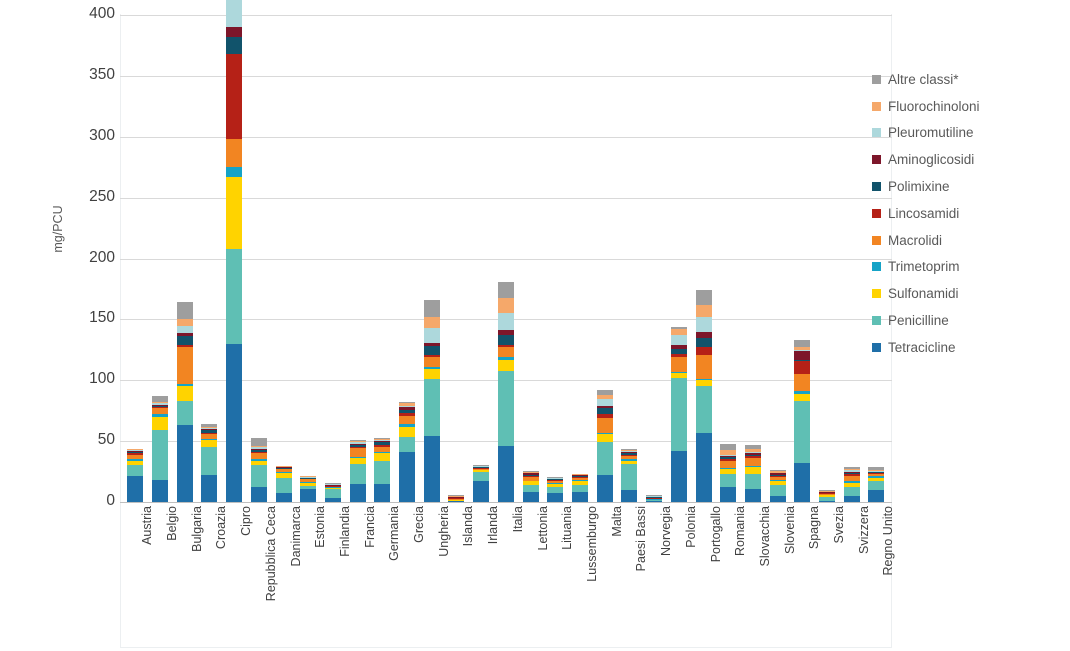  What do you see at coordinates (970, 213) in the screenshot?
I see `legend-item: Lincosamidi` at bounding box center [970, 213].